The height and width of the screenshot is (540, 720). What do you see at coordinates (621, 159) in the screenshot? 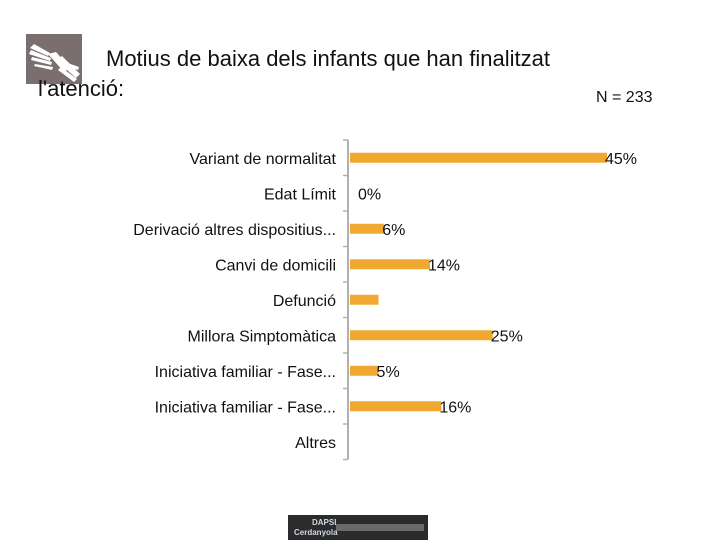
I see `data-label: 45%` at bounding box center [621, 159].